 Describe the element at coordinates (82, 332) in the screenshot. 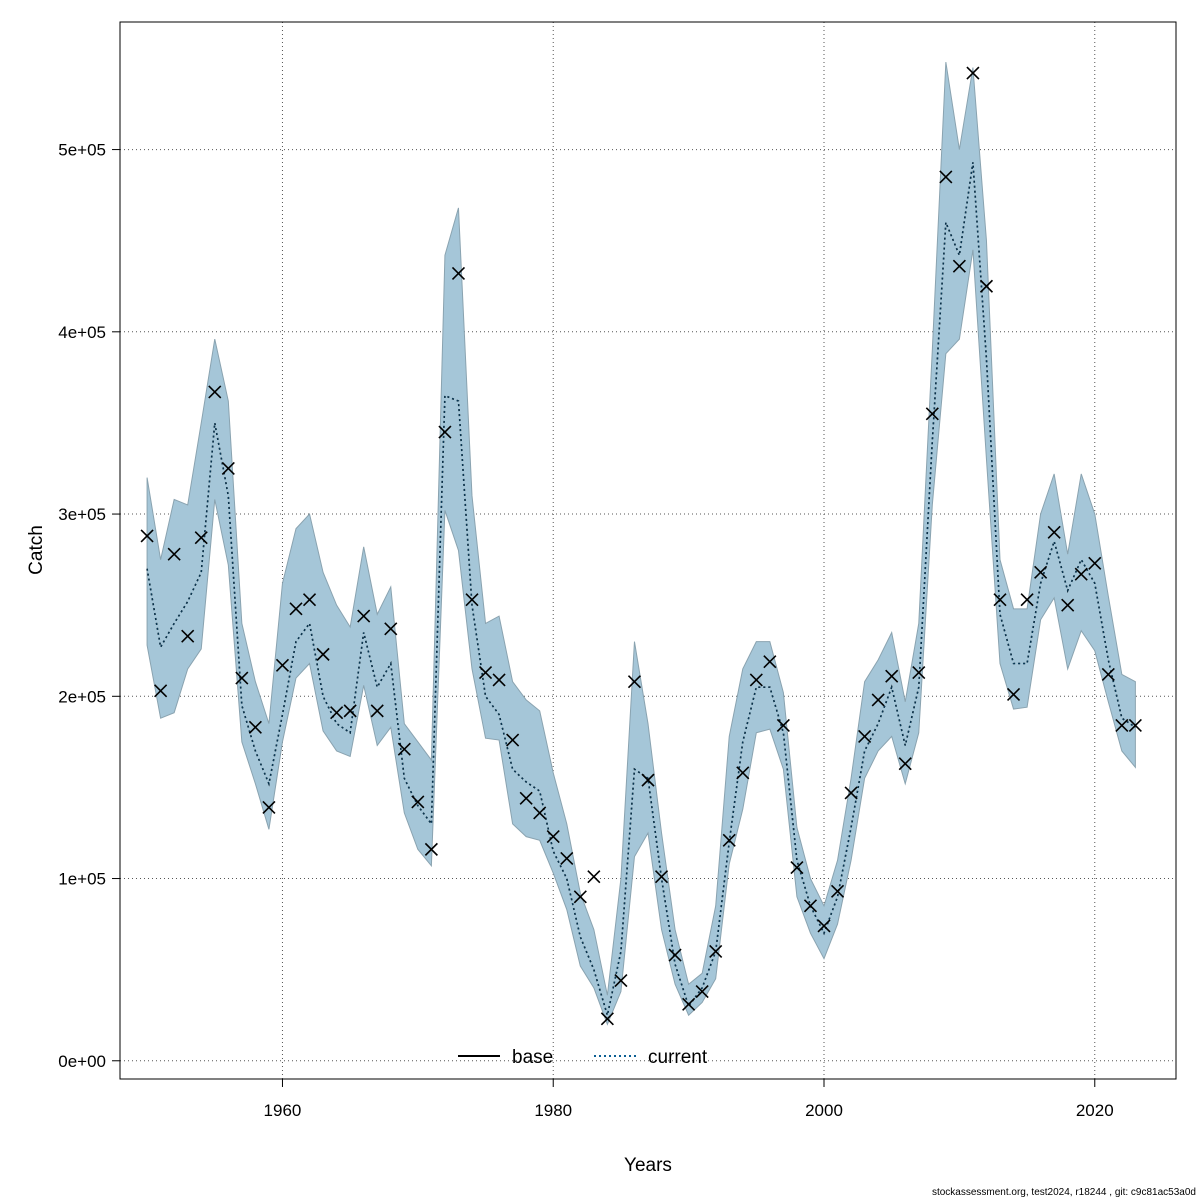

I see `y-tick-label: 4e+05` at that location.